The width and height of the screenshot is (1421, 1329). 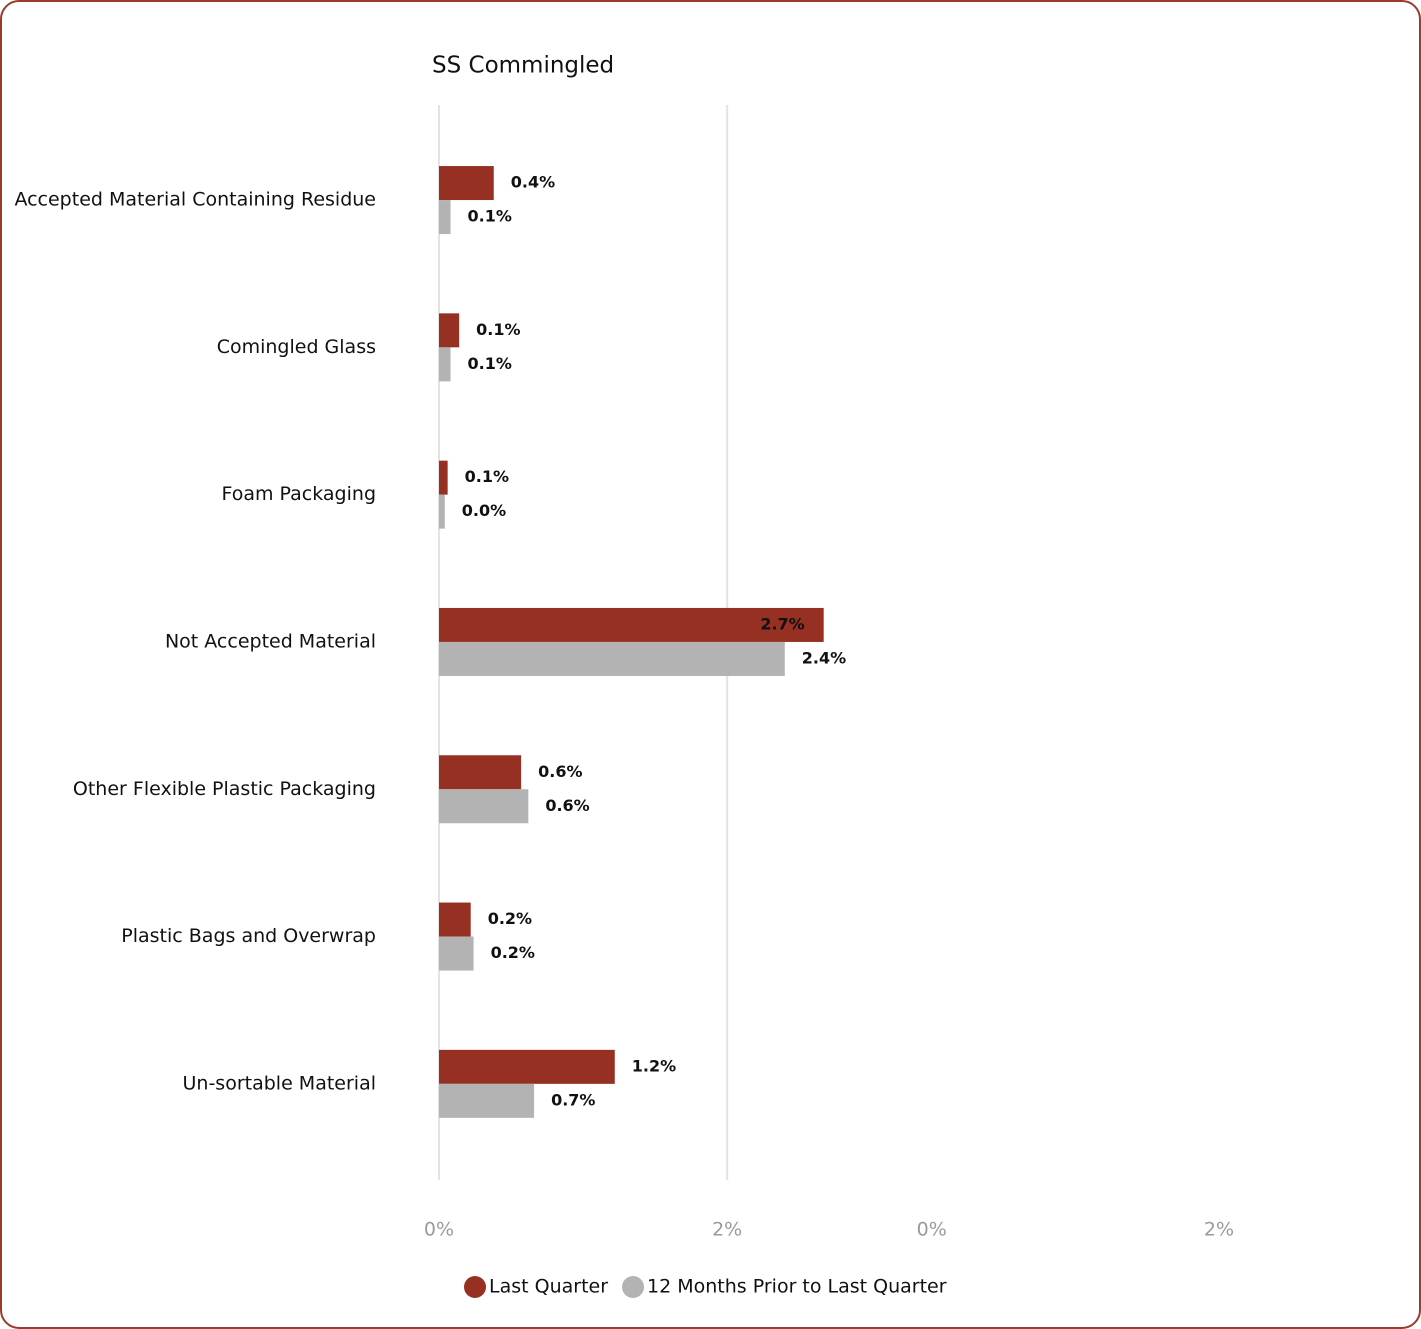 What do you see at coordinates (654, 1065) in the screenshot?
I see `data-label: 1.2%` at bounding box center [654, 1065].